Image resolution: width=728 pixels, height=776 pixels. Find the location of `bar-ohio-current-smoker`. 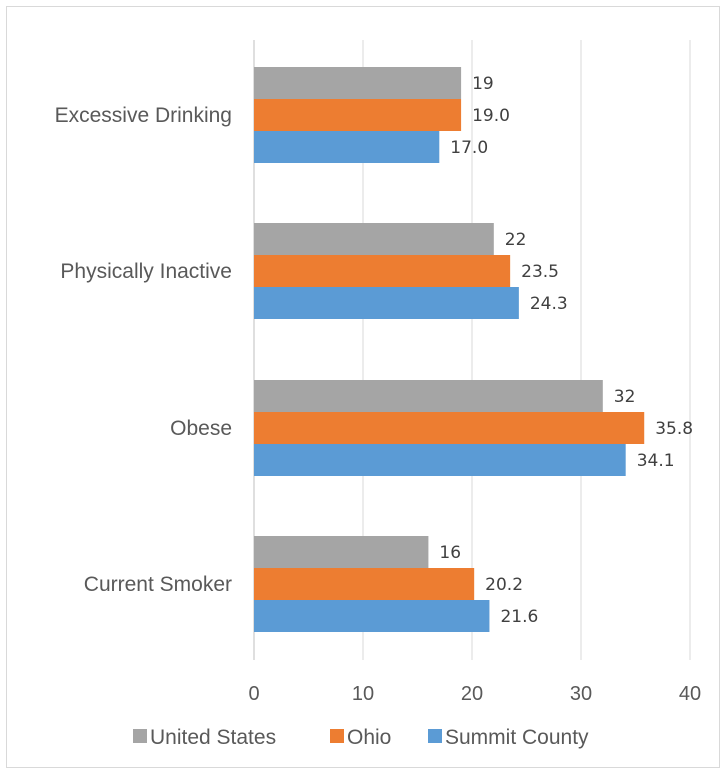

bar-ohio-current-smoker is located at coordinates (364, 584).